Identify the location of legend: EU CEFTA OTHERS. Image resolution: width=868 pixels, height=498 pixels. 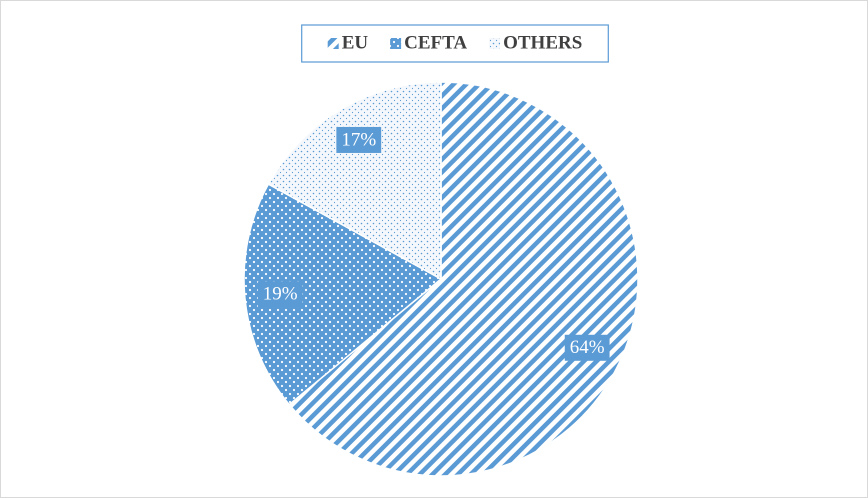
(455, 43).